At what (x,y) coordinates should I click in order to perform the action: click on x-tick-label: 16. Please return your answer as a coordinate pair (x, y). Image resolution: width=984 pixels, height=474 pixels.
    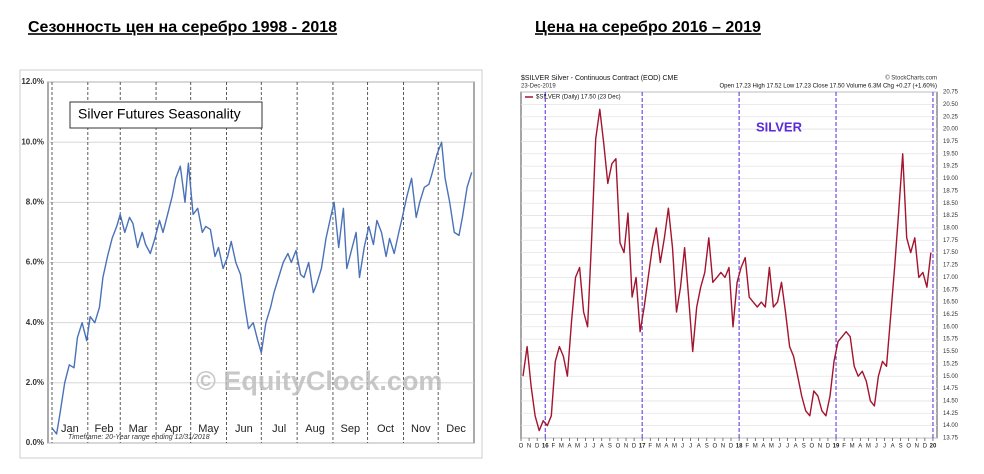
    Looking at the image, I should click on (545, 447).